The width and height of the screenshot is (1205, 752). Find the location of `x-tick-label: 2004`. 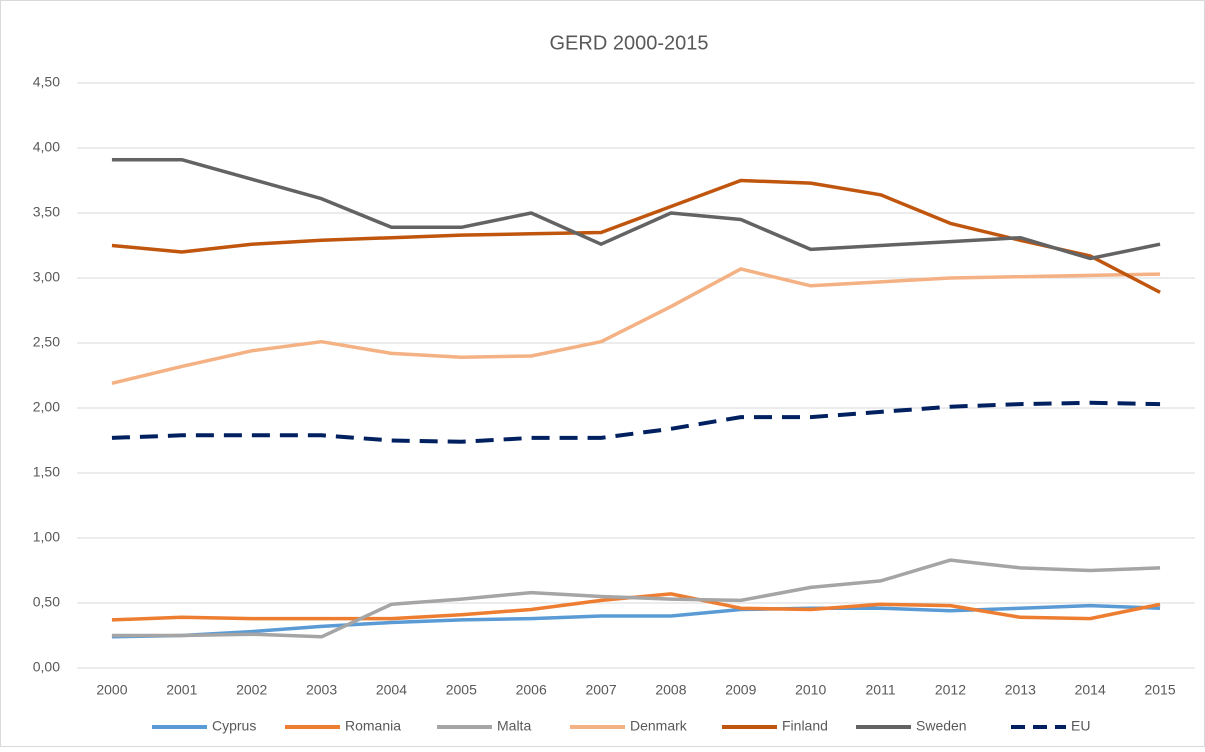

x-tick-label: 2004 is located at coordinates (391, 690).